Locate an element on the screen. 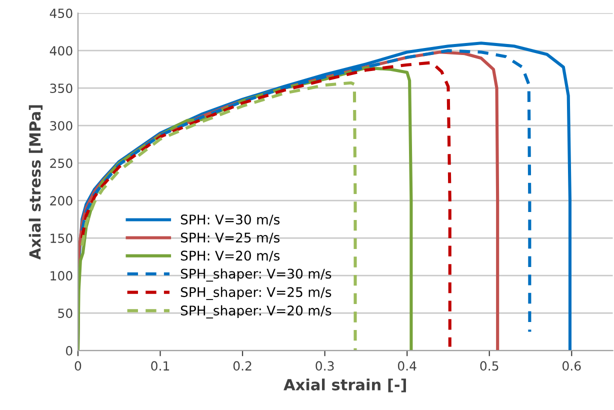  y-tick-label: 400 is located at coordinates (61, 51).